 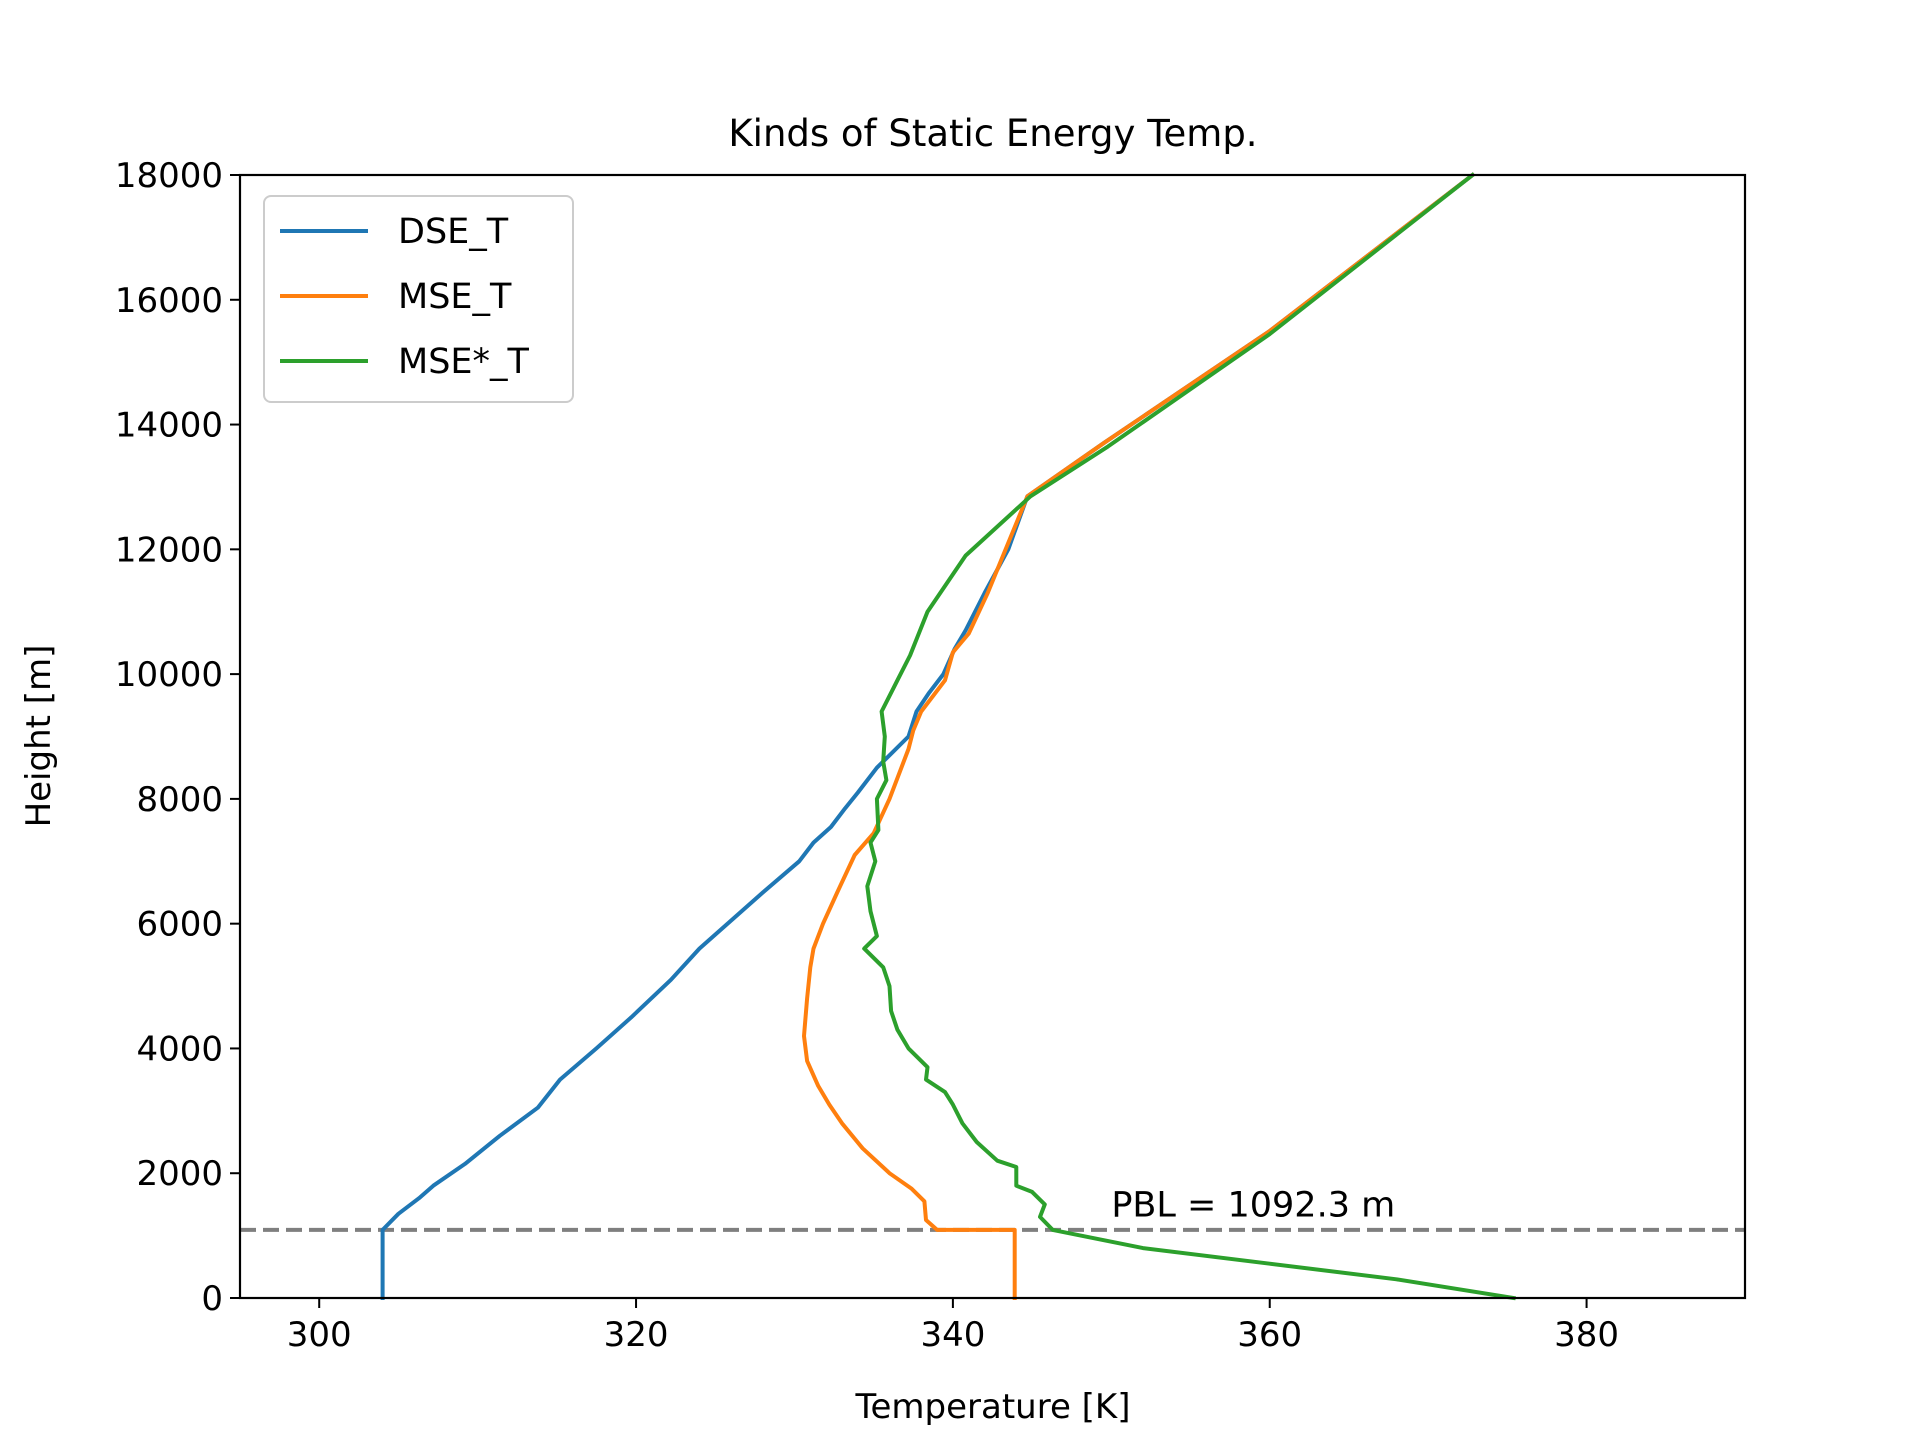 What do you see at coordinates (179, 800) in the screenshot?
I see `y-tick-label: 8000` at bounding box center [179, 800].